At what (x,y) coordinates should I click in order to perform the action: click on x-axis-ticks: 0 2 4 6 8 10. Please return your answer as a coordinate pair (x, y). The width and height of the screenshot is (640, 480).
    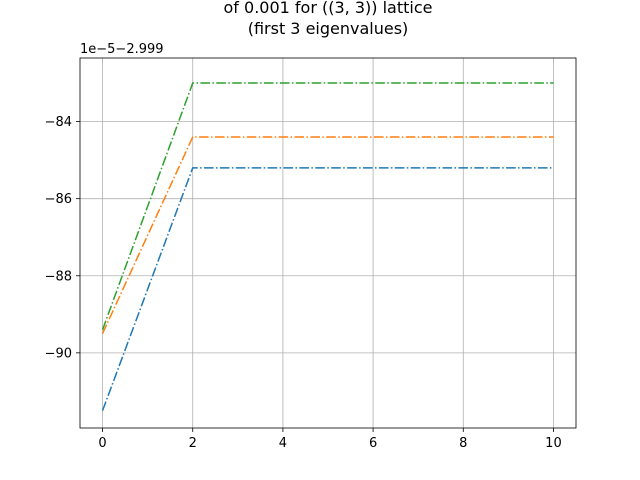
    Looking at the image, I should click on (330, 439).